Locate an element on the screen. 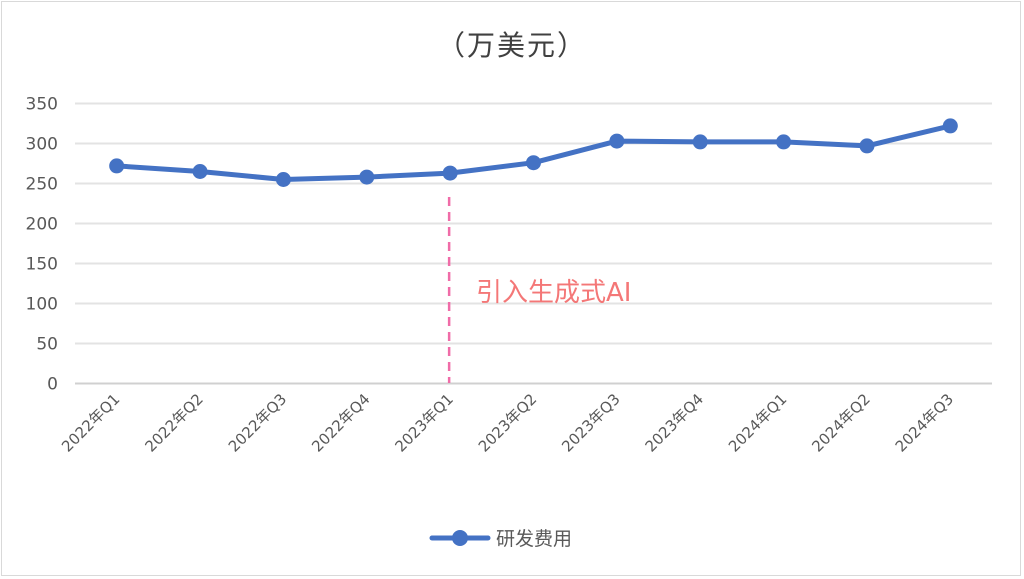  legend: 研发费用 is located at coordinates (500, 539).